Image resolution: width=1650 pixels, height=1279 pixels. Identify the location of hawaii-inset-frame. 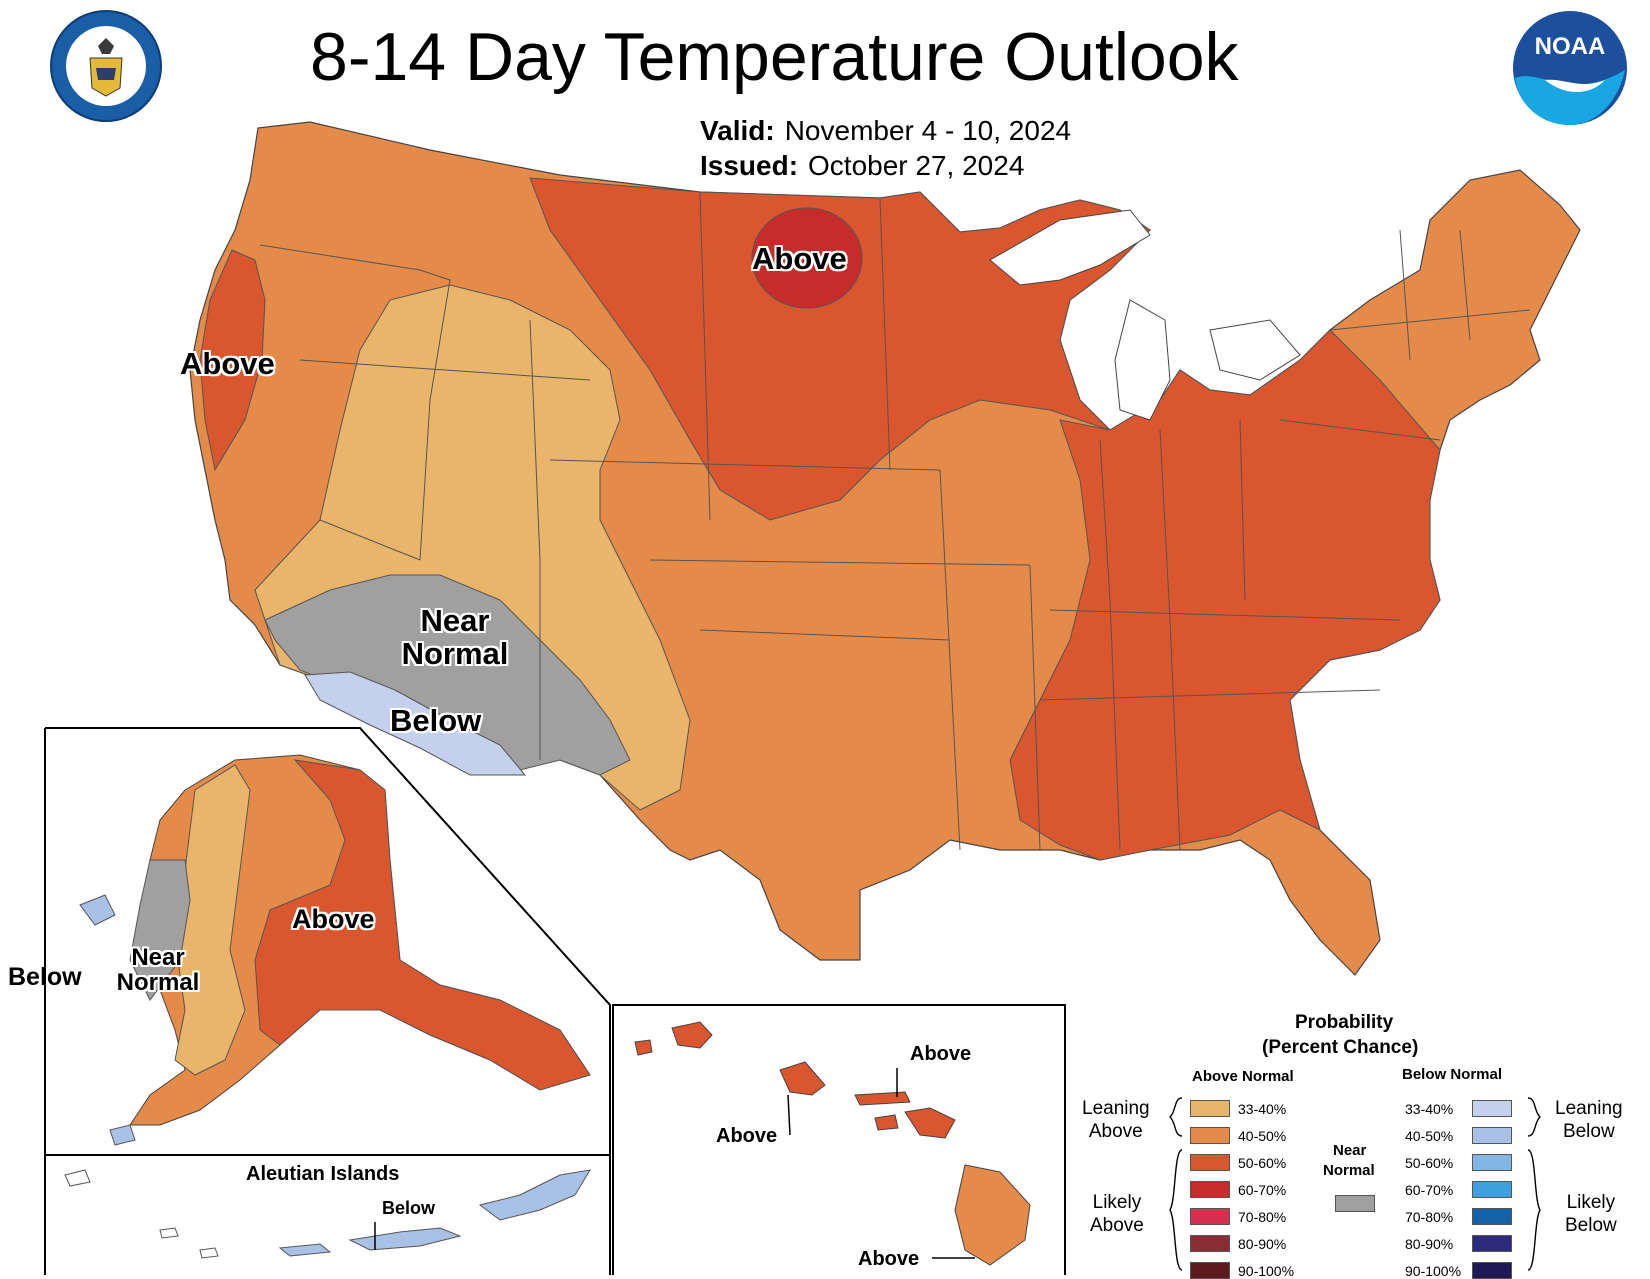
(839, 1139).